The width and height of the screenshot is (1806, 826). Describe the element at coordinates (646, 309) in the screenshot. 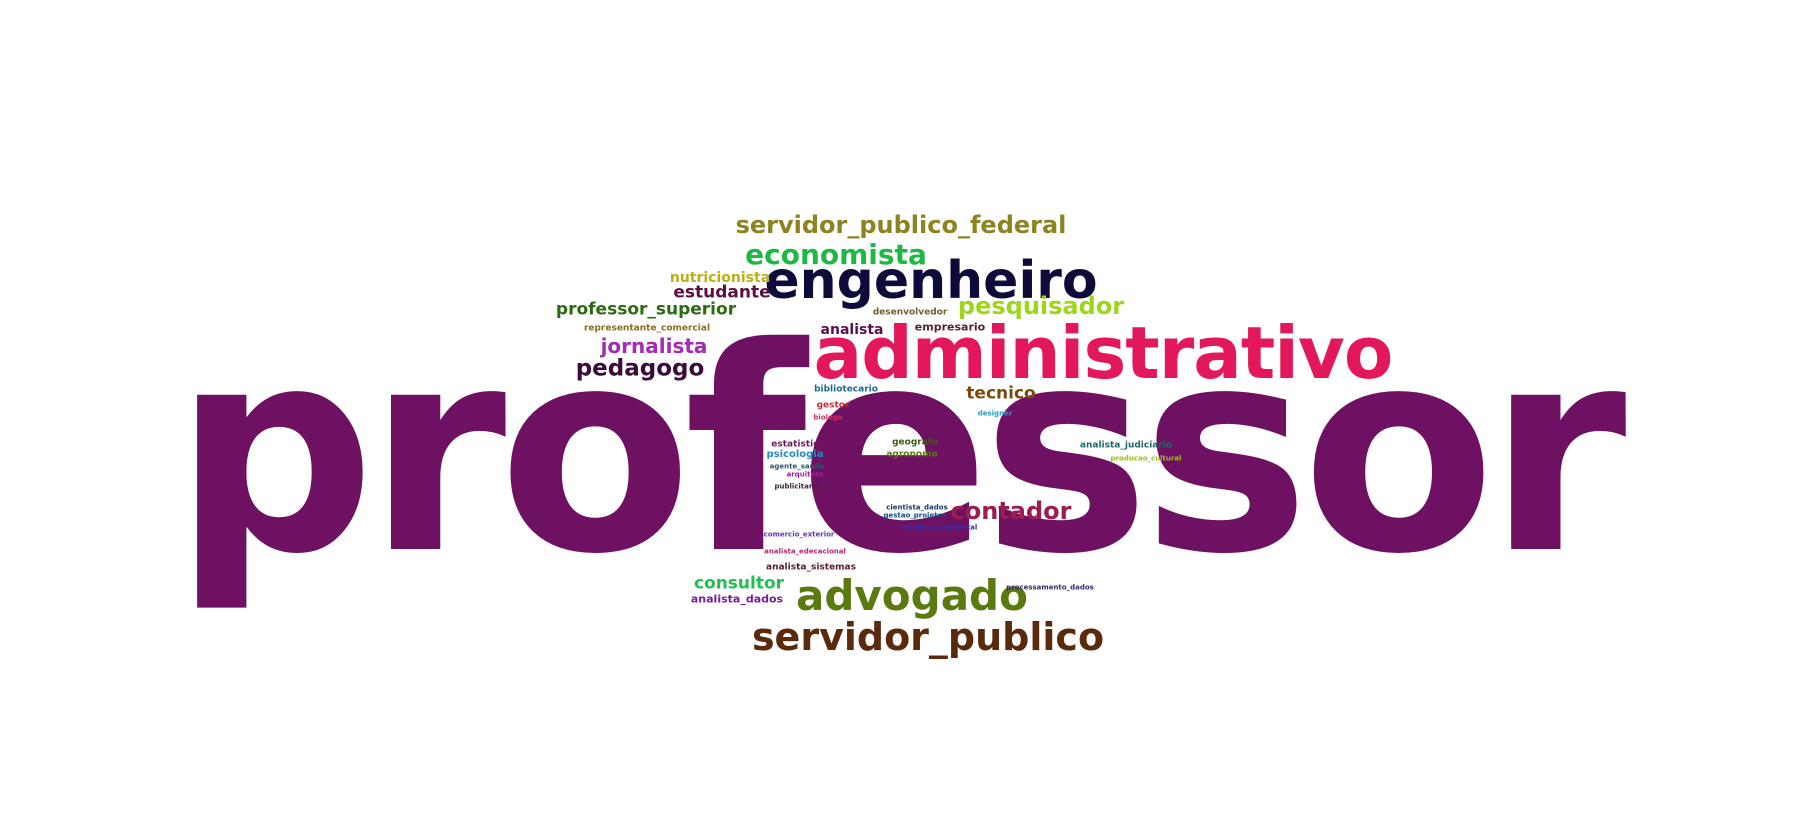

I see `word-professor-superior: professor_superior` at that location.